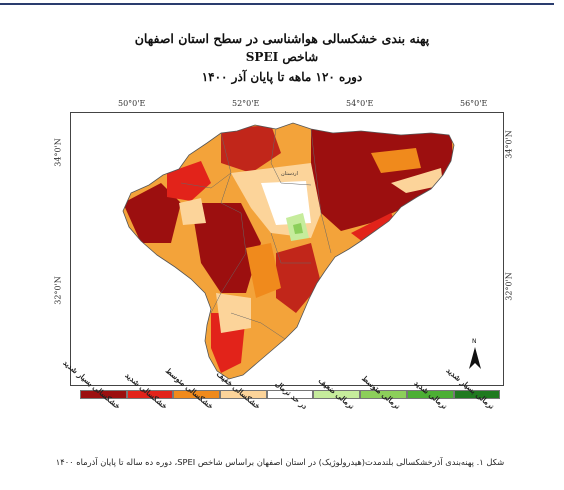  I want to click on map-index-title: شاخص SPEI, so click(282, 57).